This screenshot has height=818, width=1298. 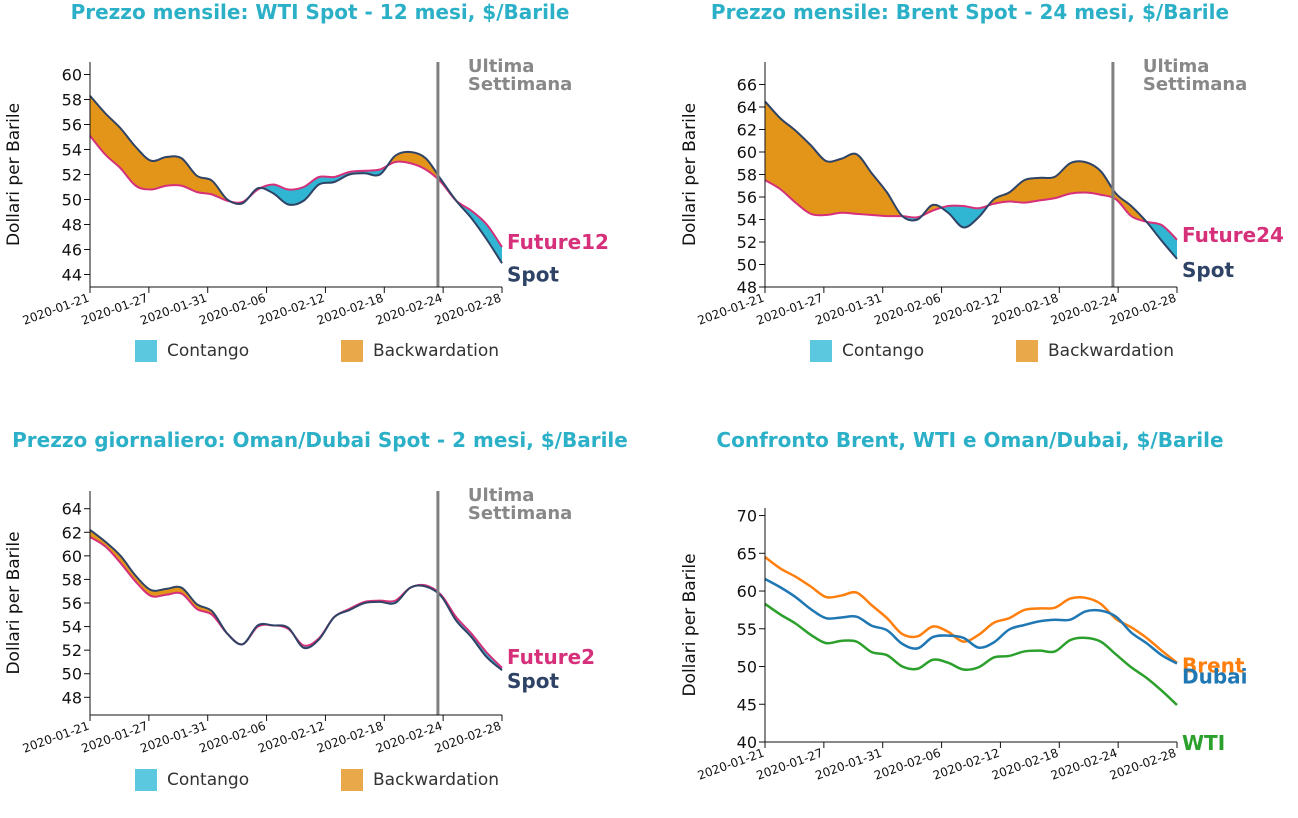 What do you see at coordinates (72, 579) in the screenshot?
I see `y-tick-label: 58` at bounding box center [72, 579].